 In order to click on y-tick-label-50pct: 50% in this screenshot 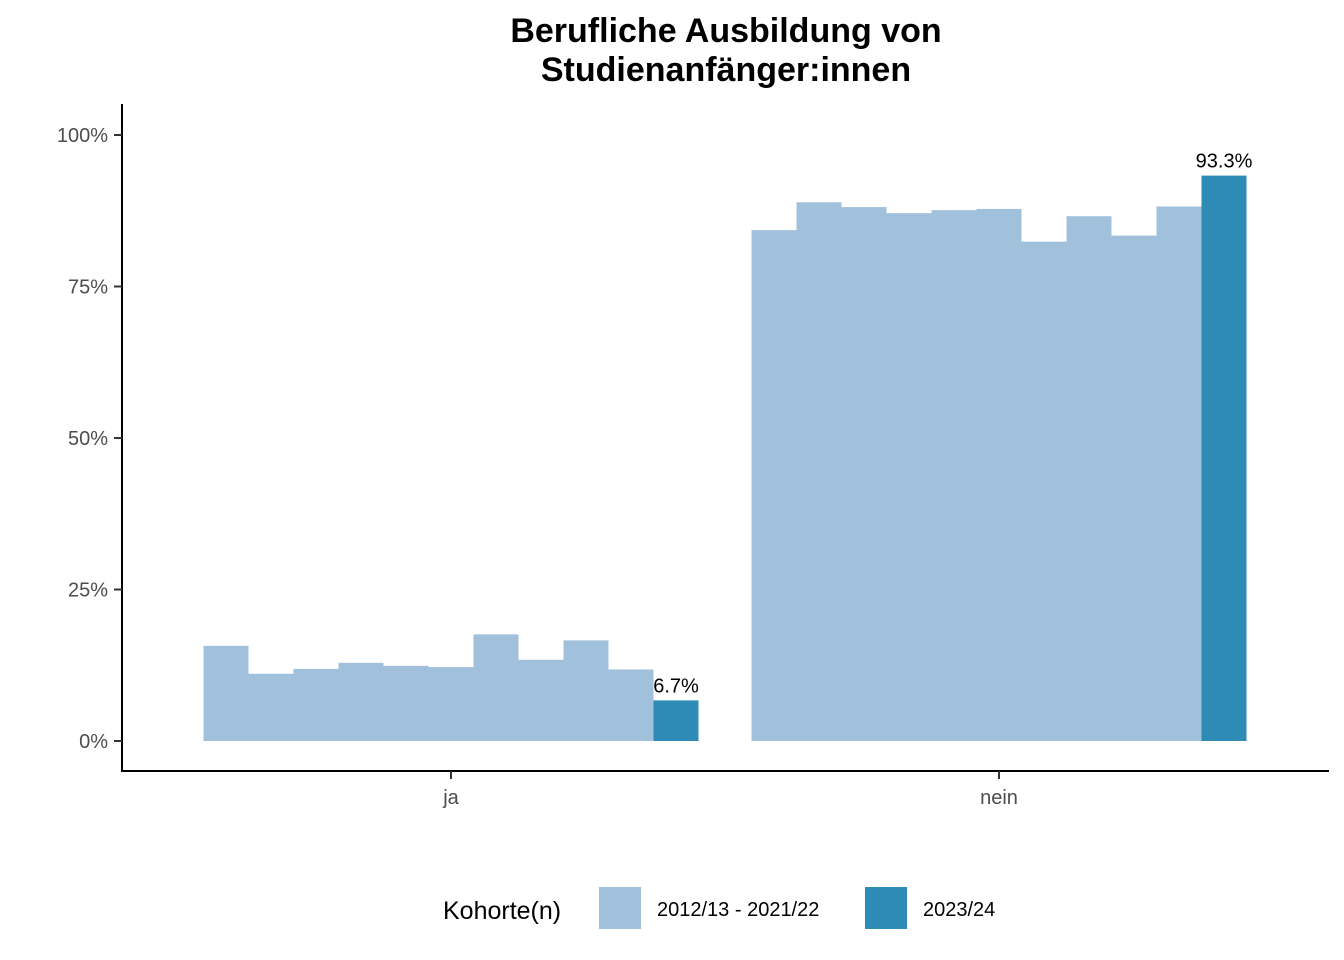, I will do `click(88, 439)`.